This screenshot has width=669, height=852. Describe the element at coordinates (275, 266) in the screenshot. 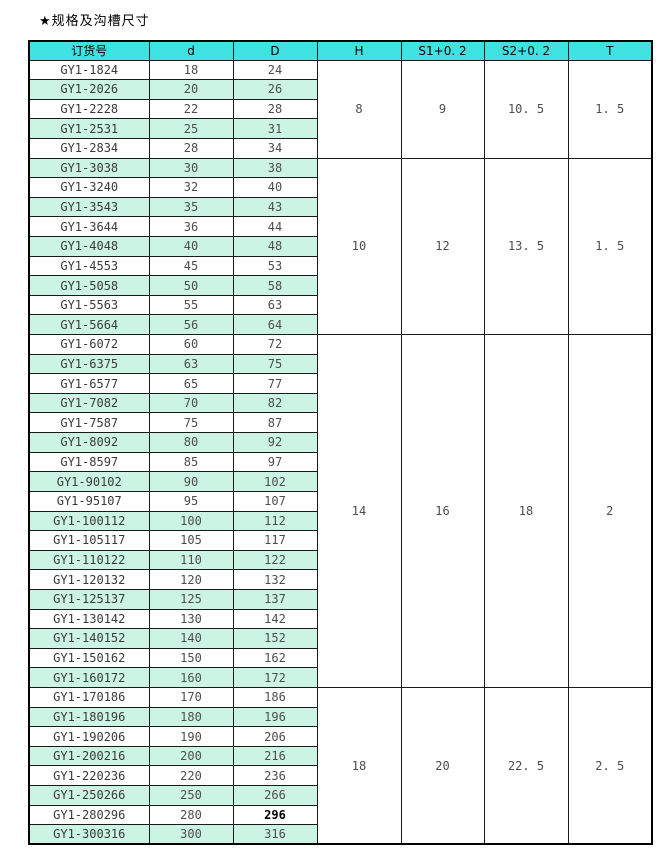

I see `big-d-cell: 53` at that location.